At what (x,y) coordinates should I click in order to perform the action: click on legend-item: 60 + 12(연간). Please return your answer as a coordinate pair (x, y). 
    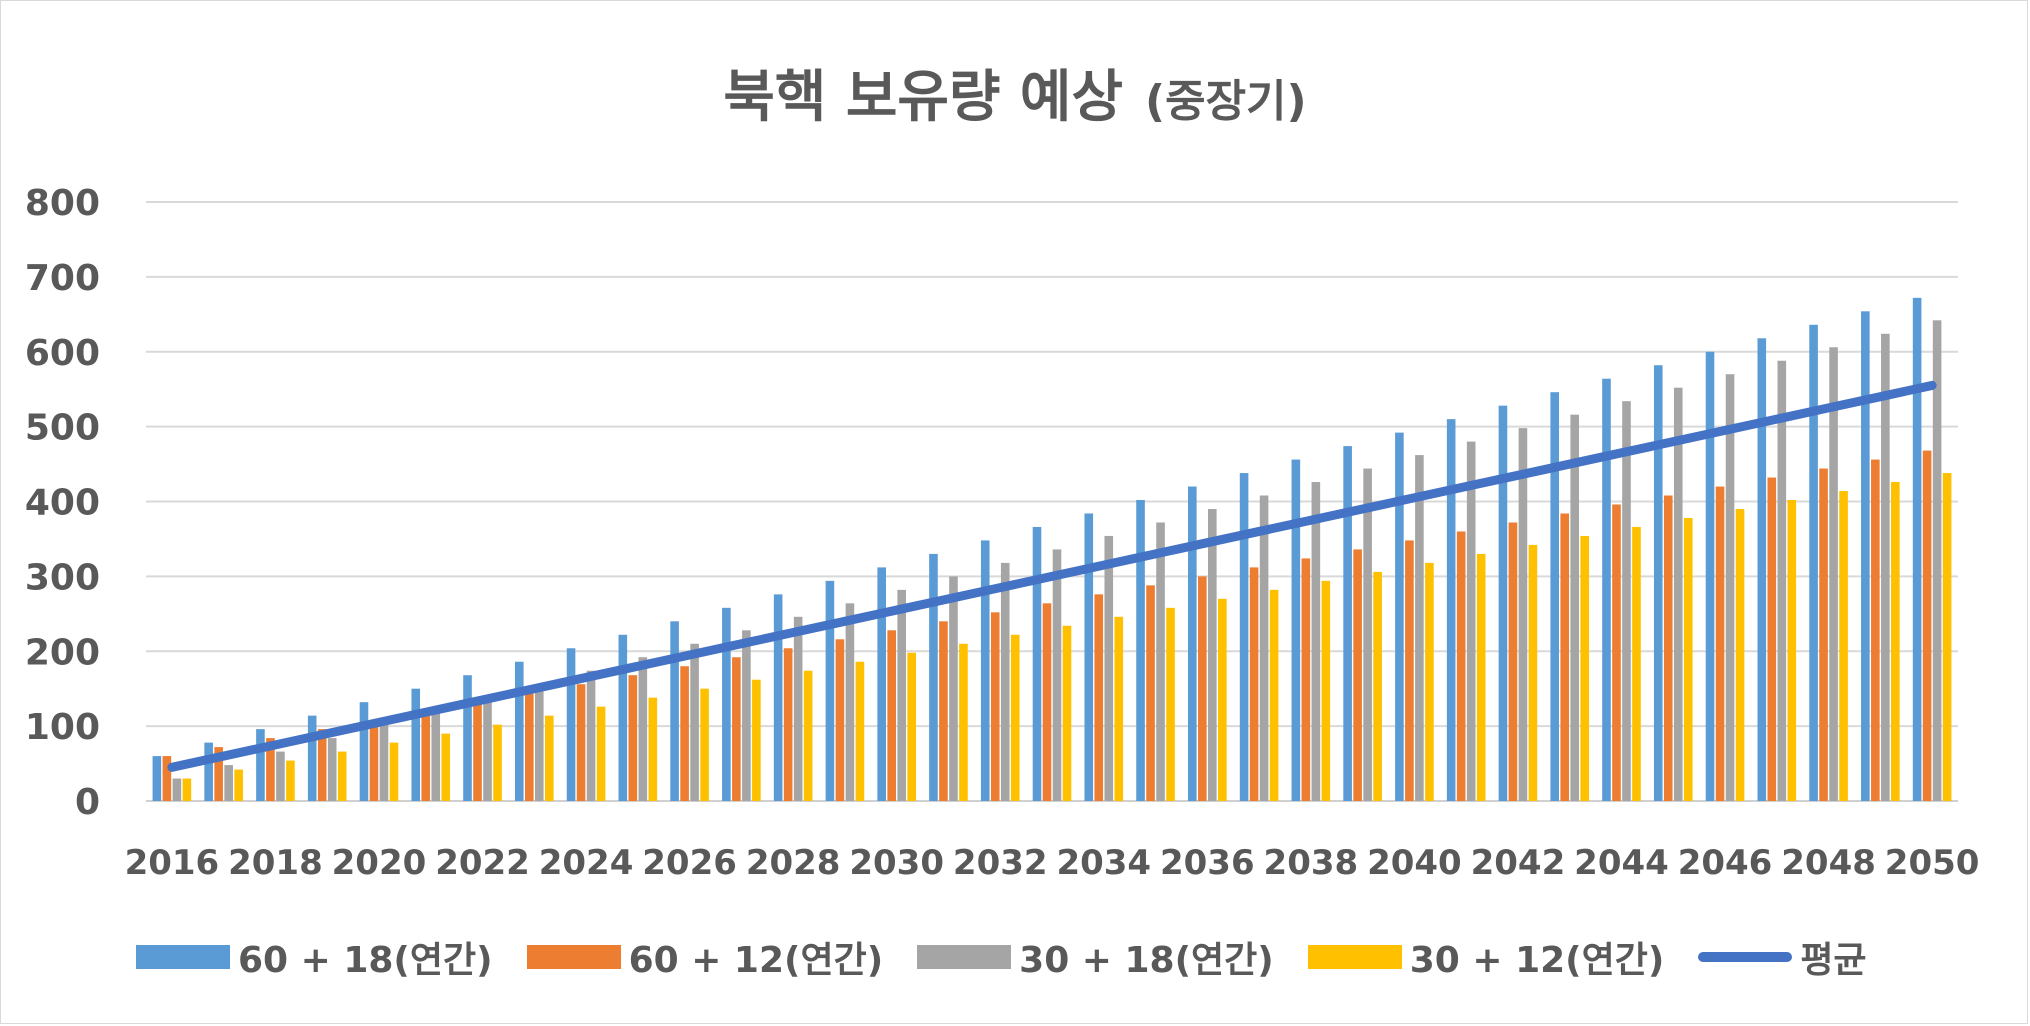
    Looking at the image, I should click on (705, 957).